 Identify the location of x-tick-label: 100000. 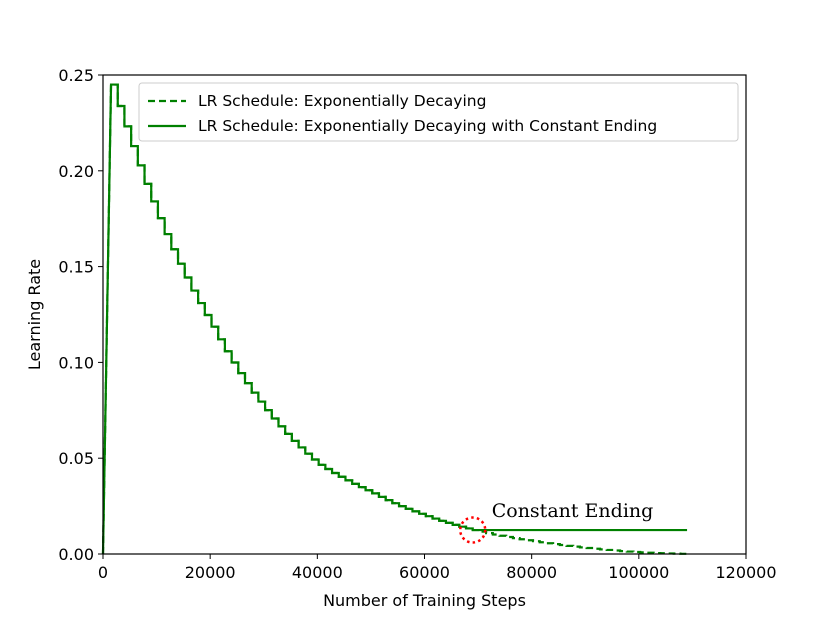
(638, 572).